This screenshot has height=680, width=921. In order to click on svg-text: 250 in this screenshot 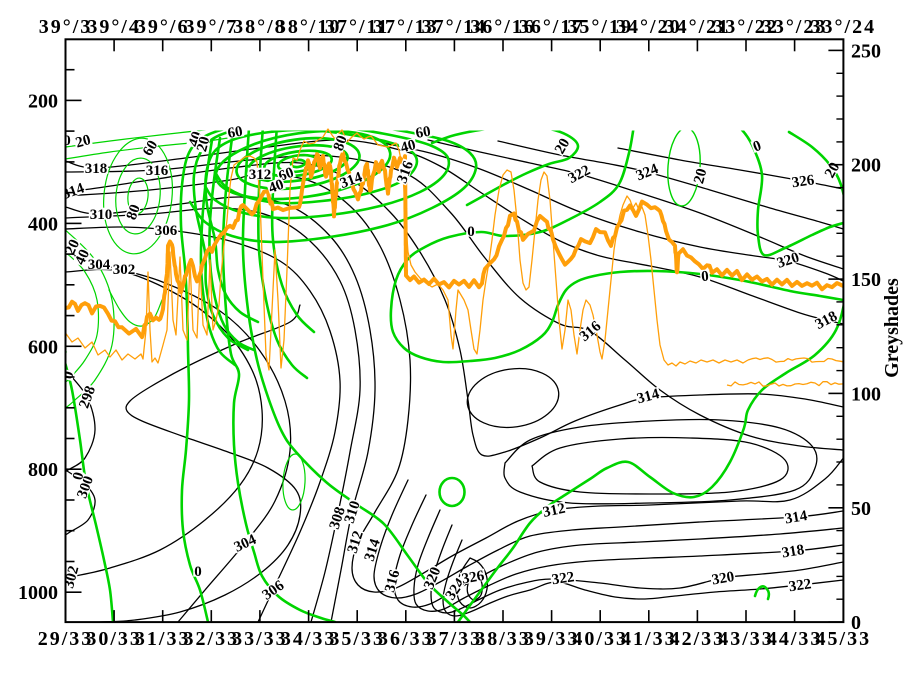, I will do `click(866, 51)`.